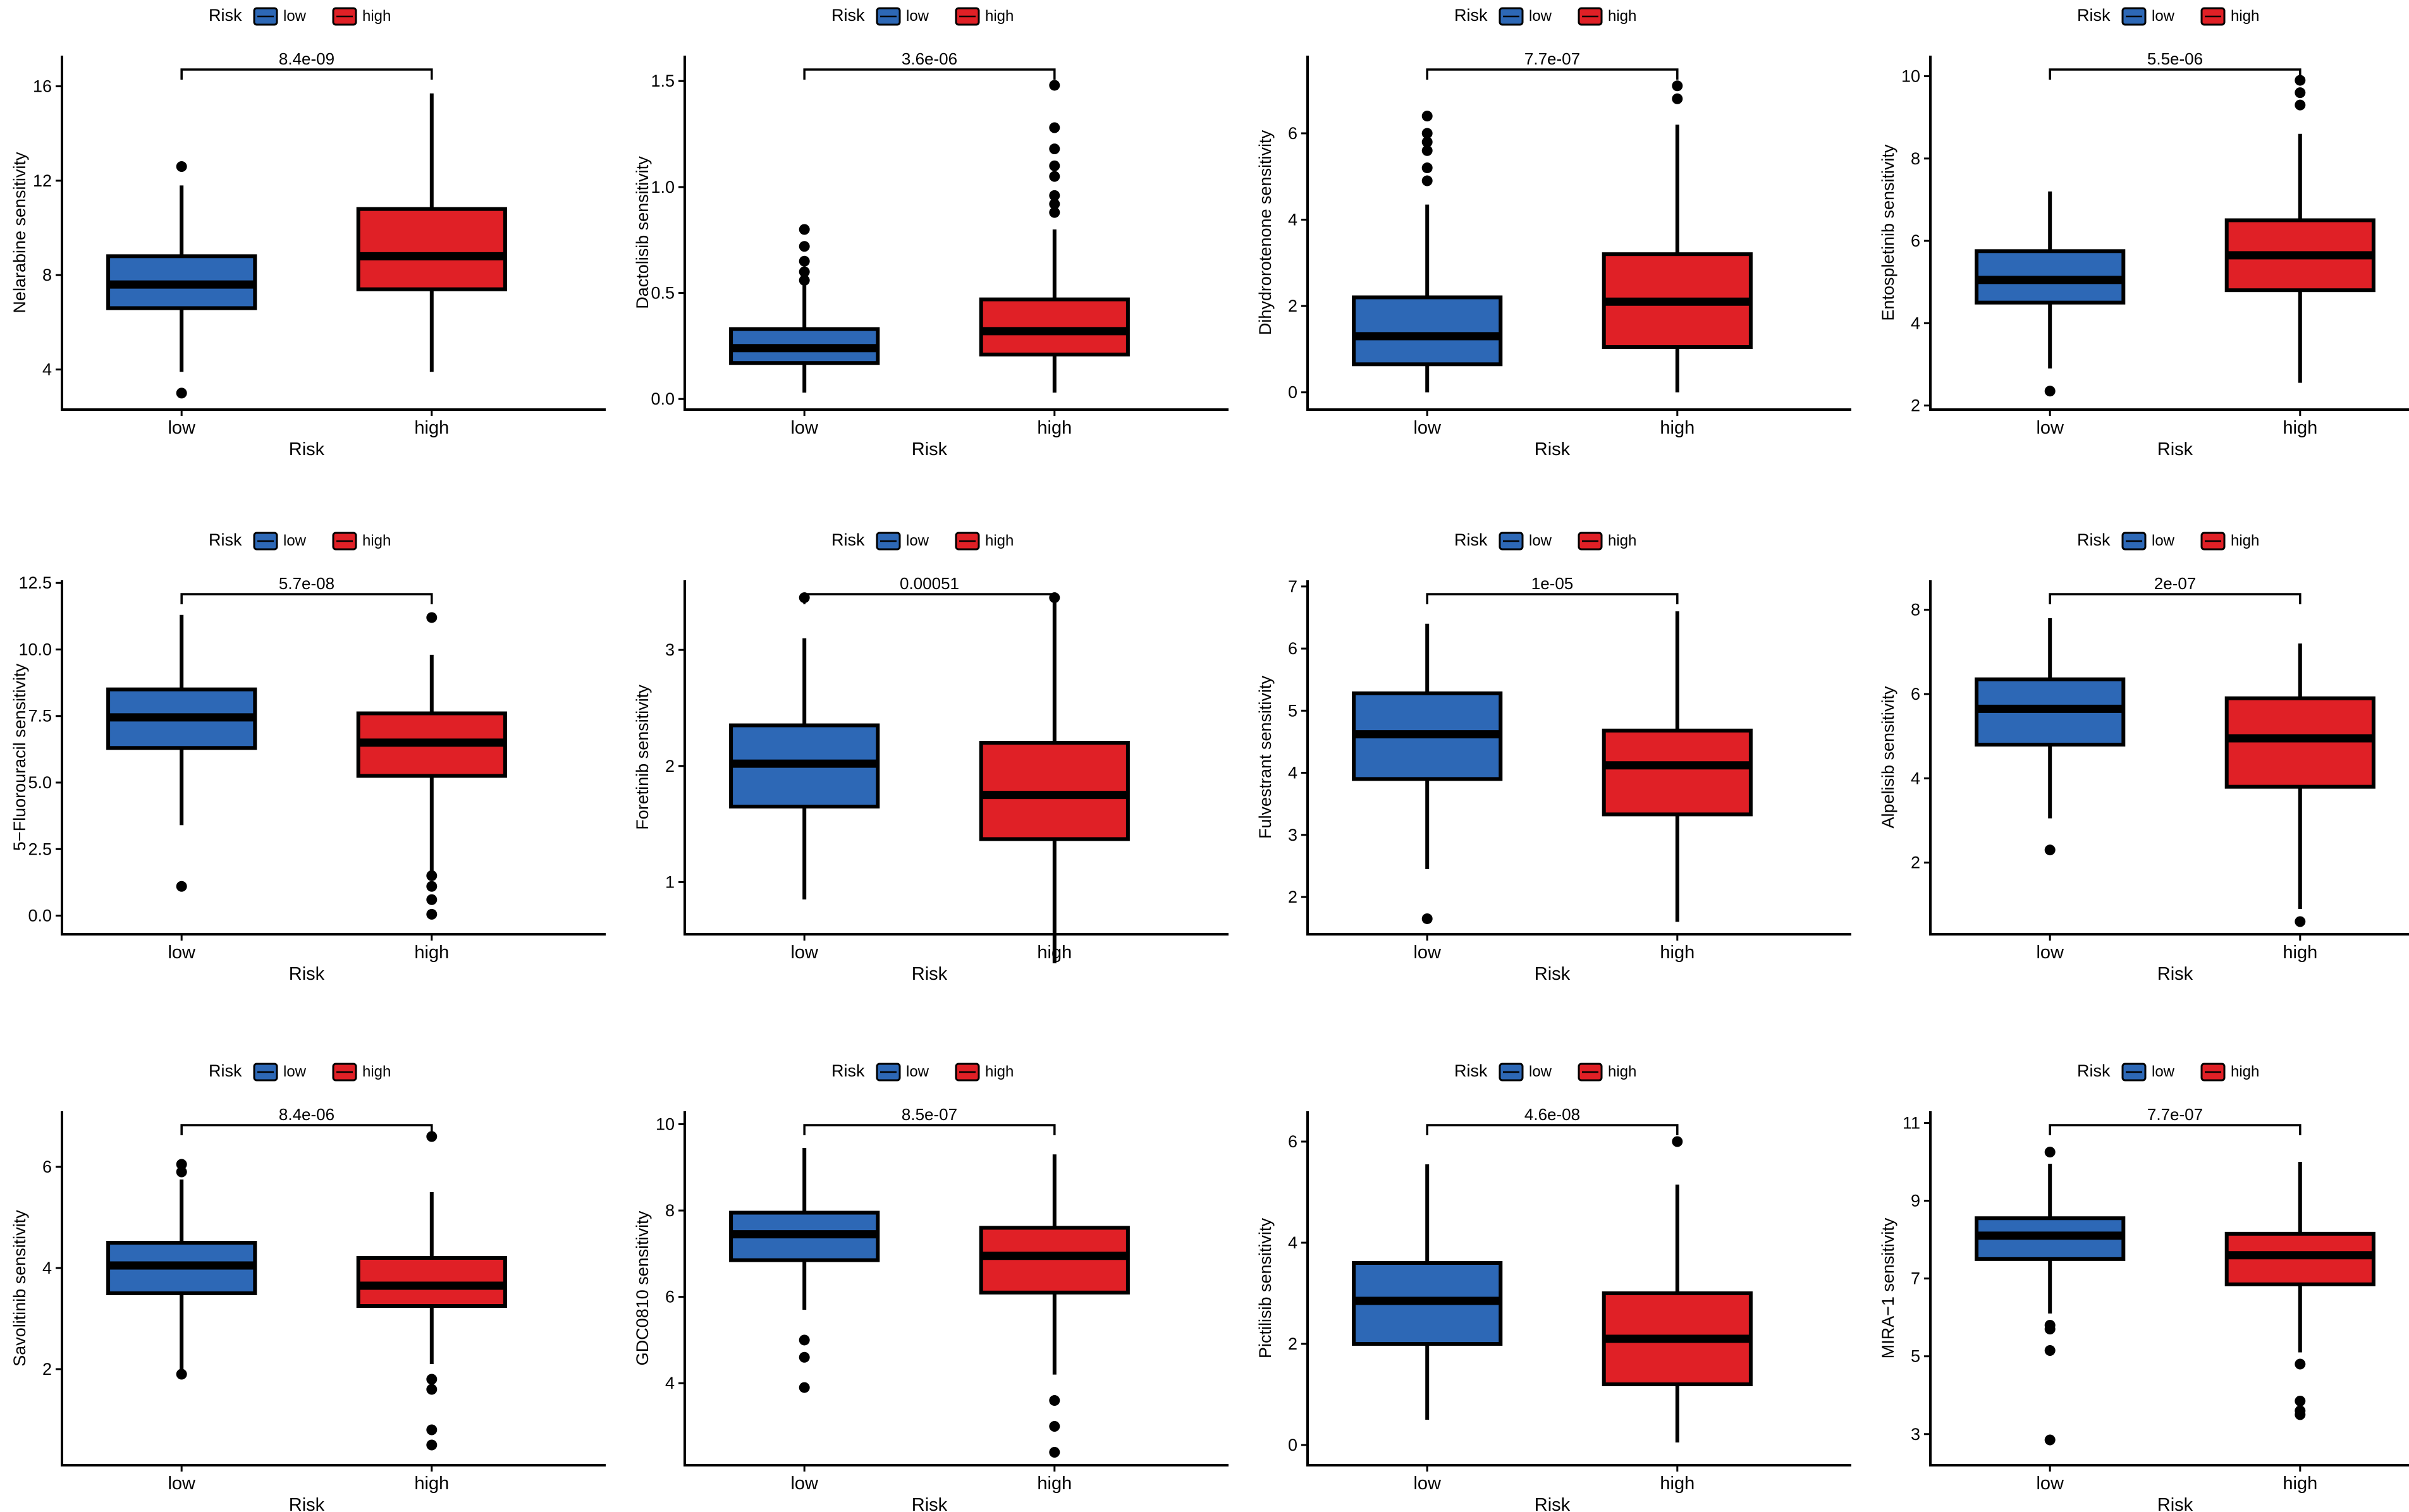  What do you see at coordinates (43, 86) in the screenshot?
I see `y-tick-label: 16` at bounding box center [43, 86].